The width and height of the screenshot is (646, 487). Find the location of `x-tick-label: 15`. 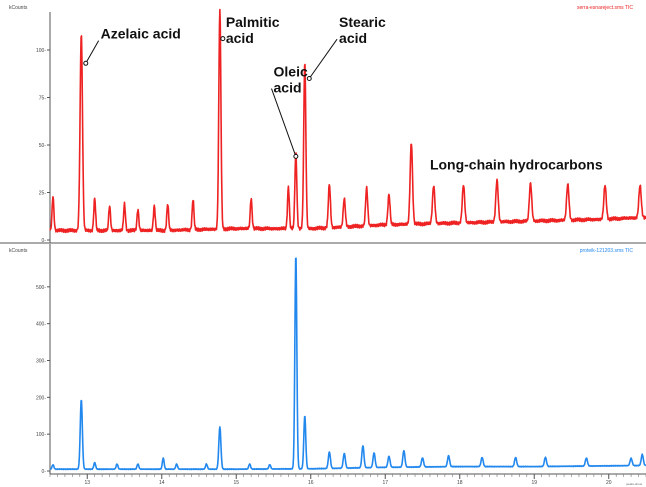

x-tick-label: 15 is located at coordinates (236, 483).